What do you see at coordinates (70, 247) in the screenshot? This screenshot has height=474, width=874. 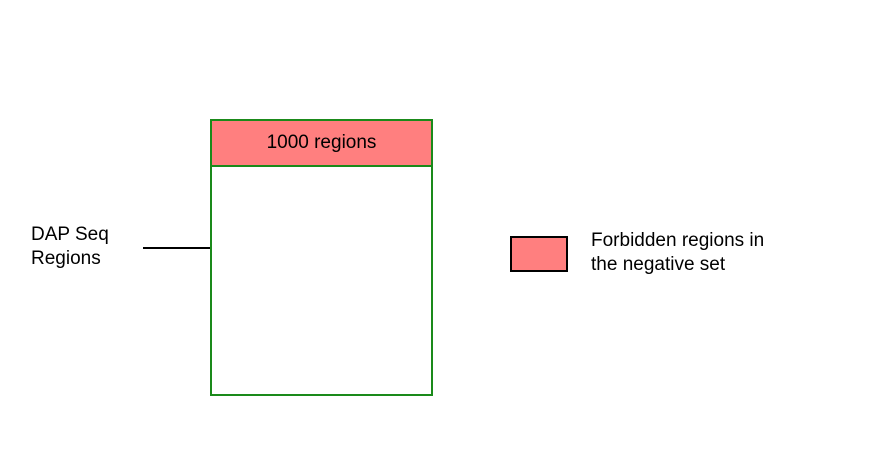 I see `dap-seq-regions-label: DAP Seq Regions` at bounding box center [70, 247].